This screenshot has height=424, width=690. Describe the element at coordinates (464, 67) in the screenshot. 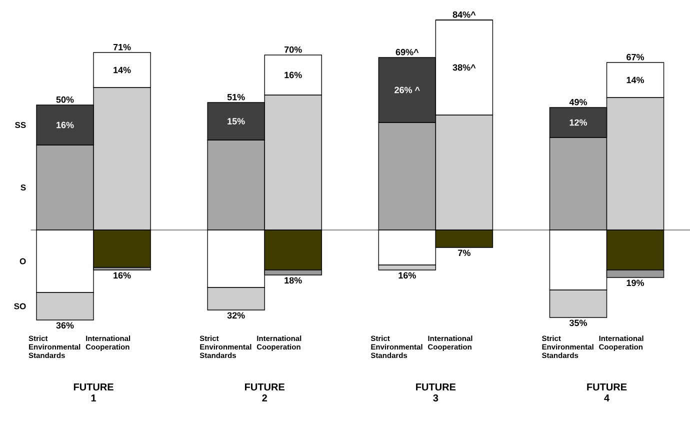

I see `data-label: 38%^` at that location.